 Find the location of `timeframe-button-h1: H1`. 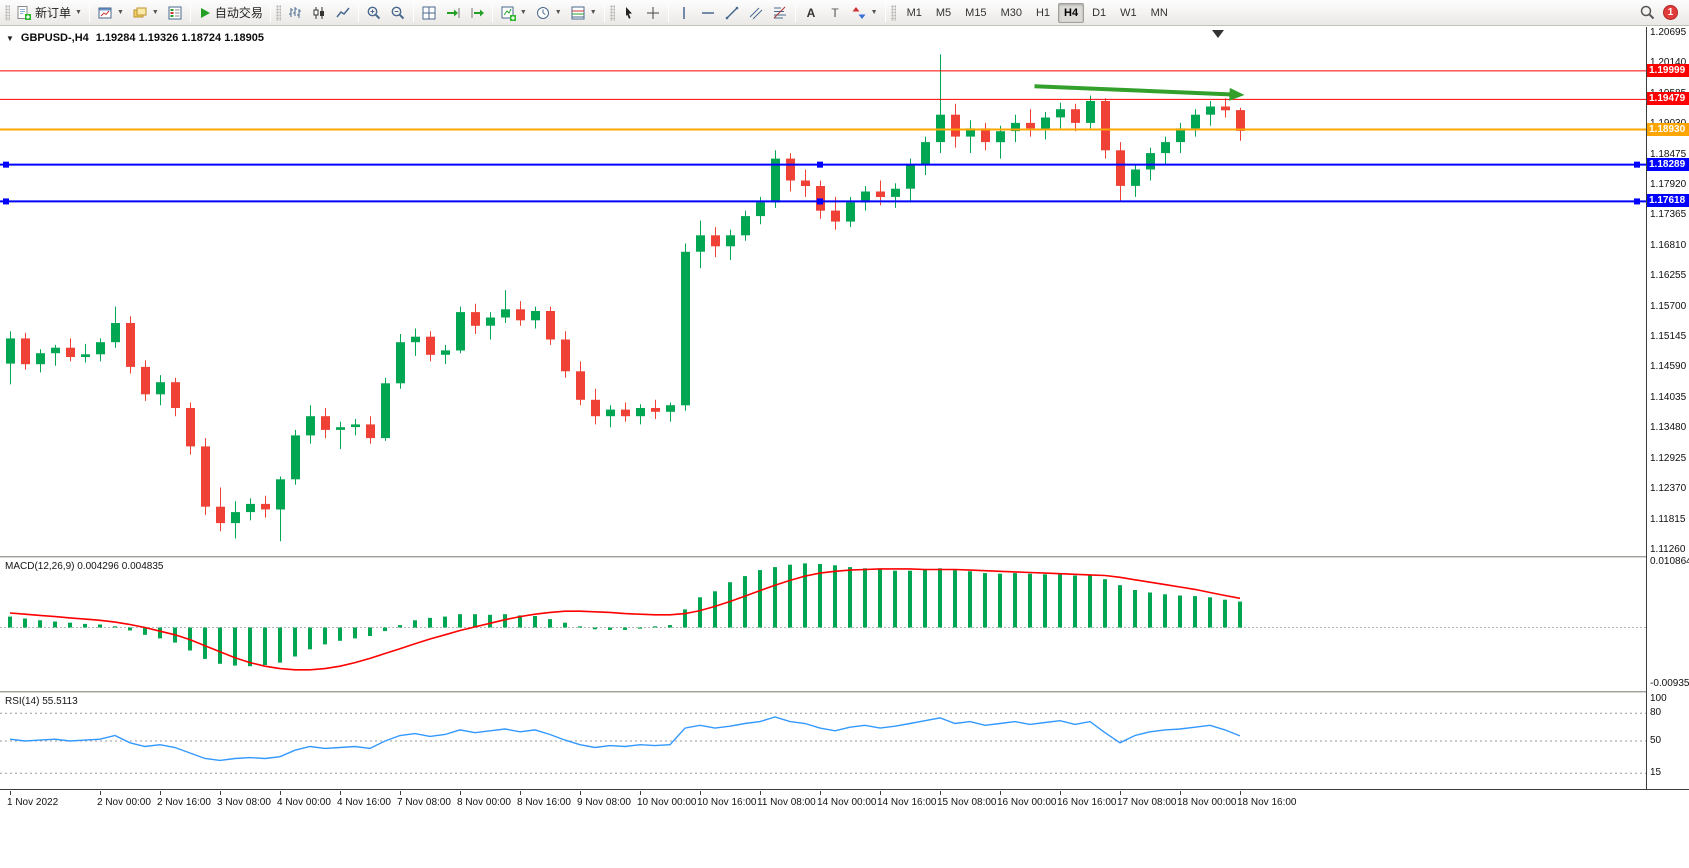

timeframe-button-h1: H1 is located at coordinates (1043, 12).